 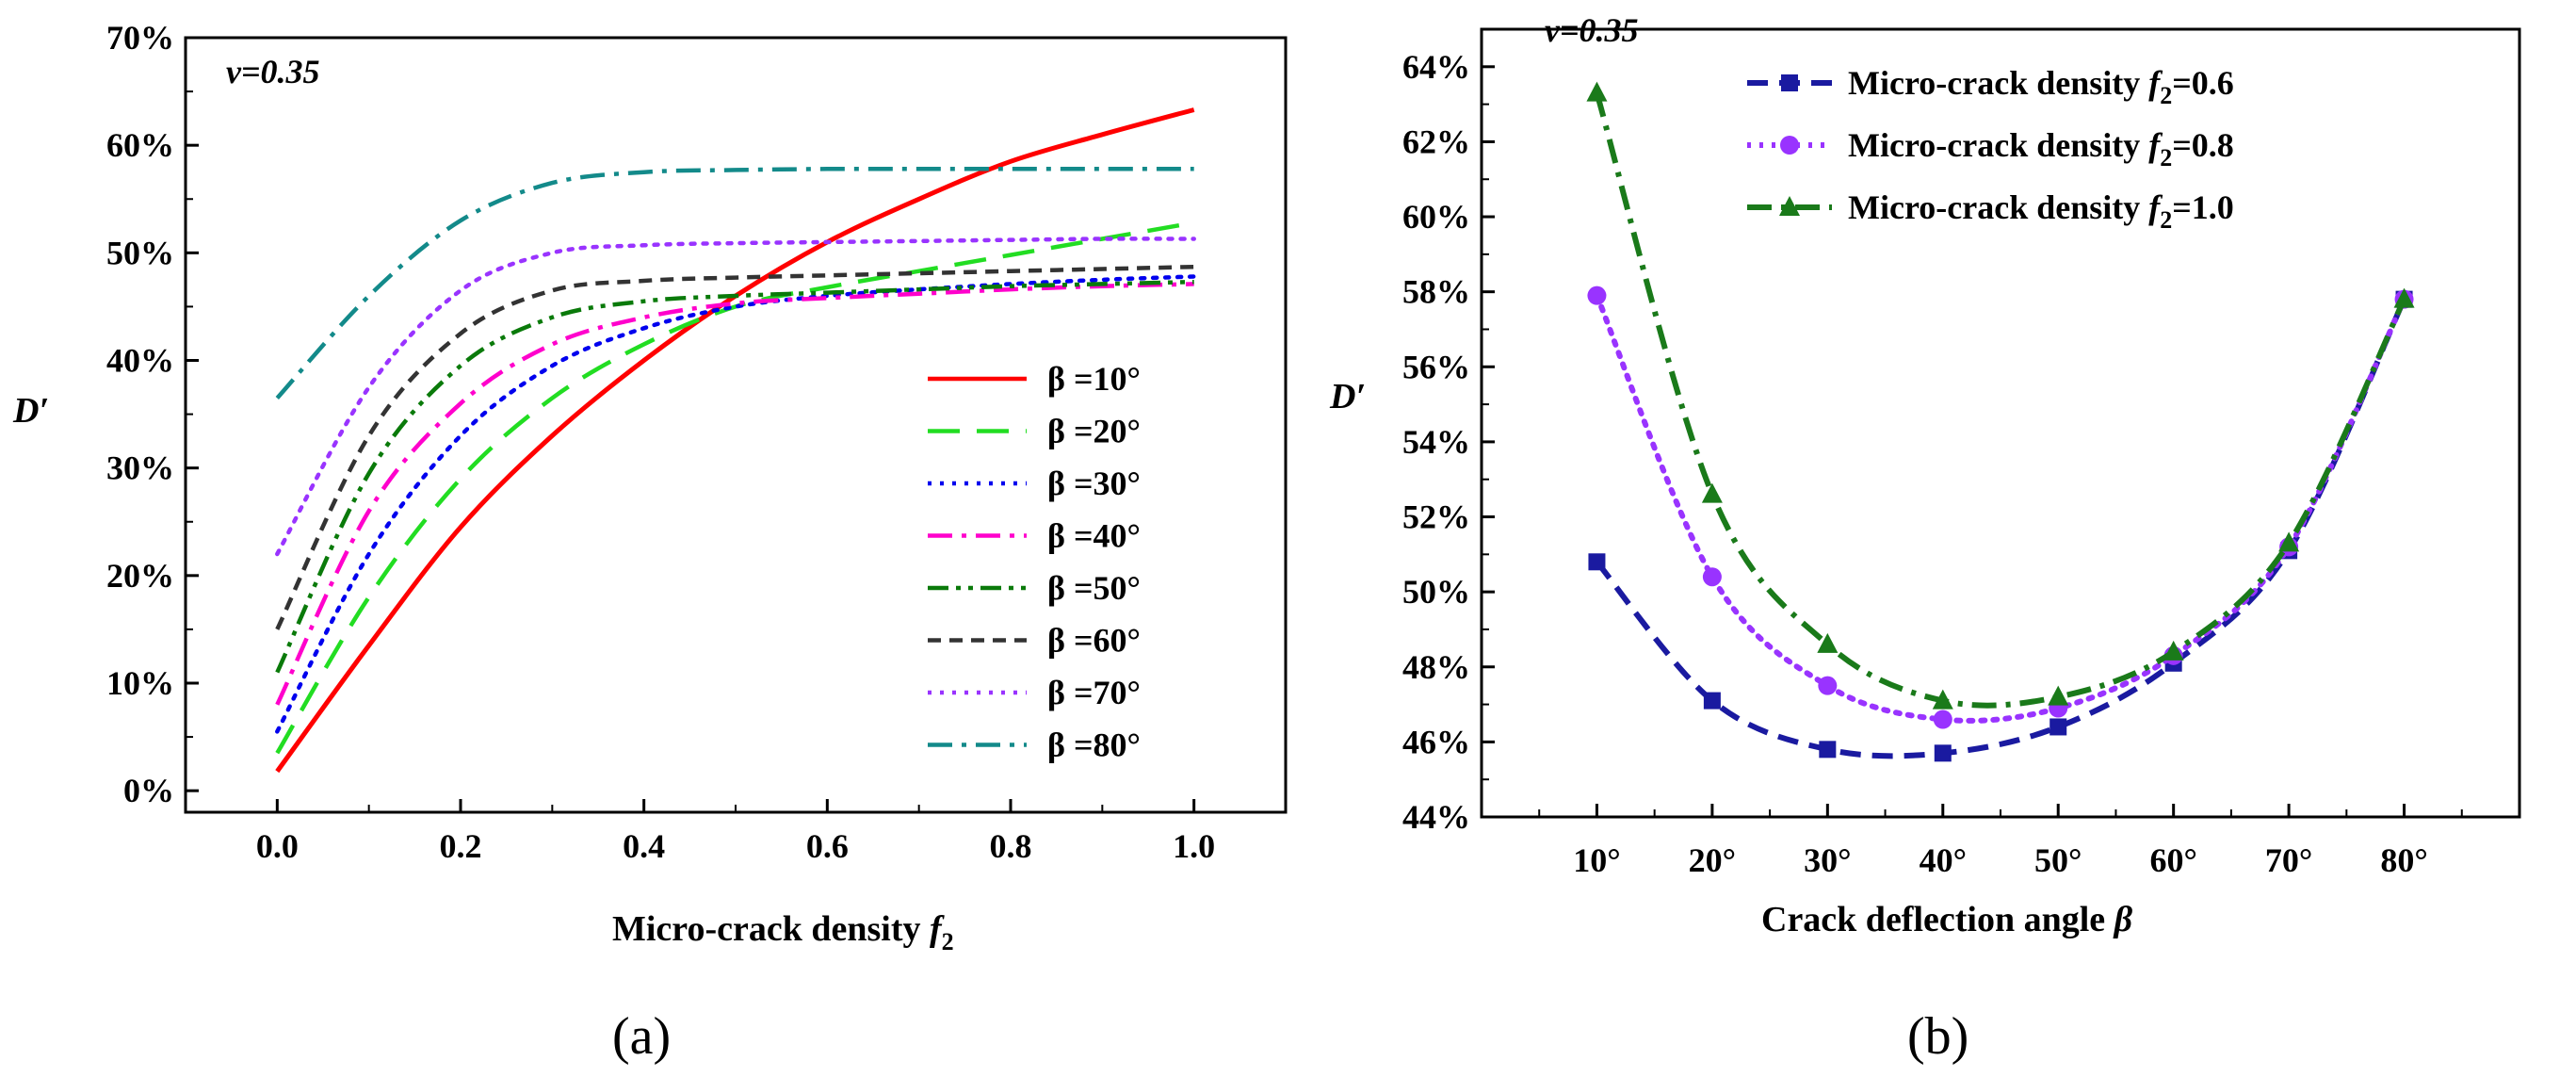 What do you see at coordinates (1094, 588) in the screenshot?
I see `panel-a-legend-label: β =50°` at bounding box center [1094, 588].